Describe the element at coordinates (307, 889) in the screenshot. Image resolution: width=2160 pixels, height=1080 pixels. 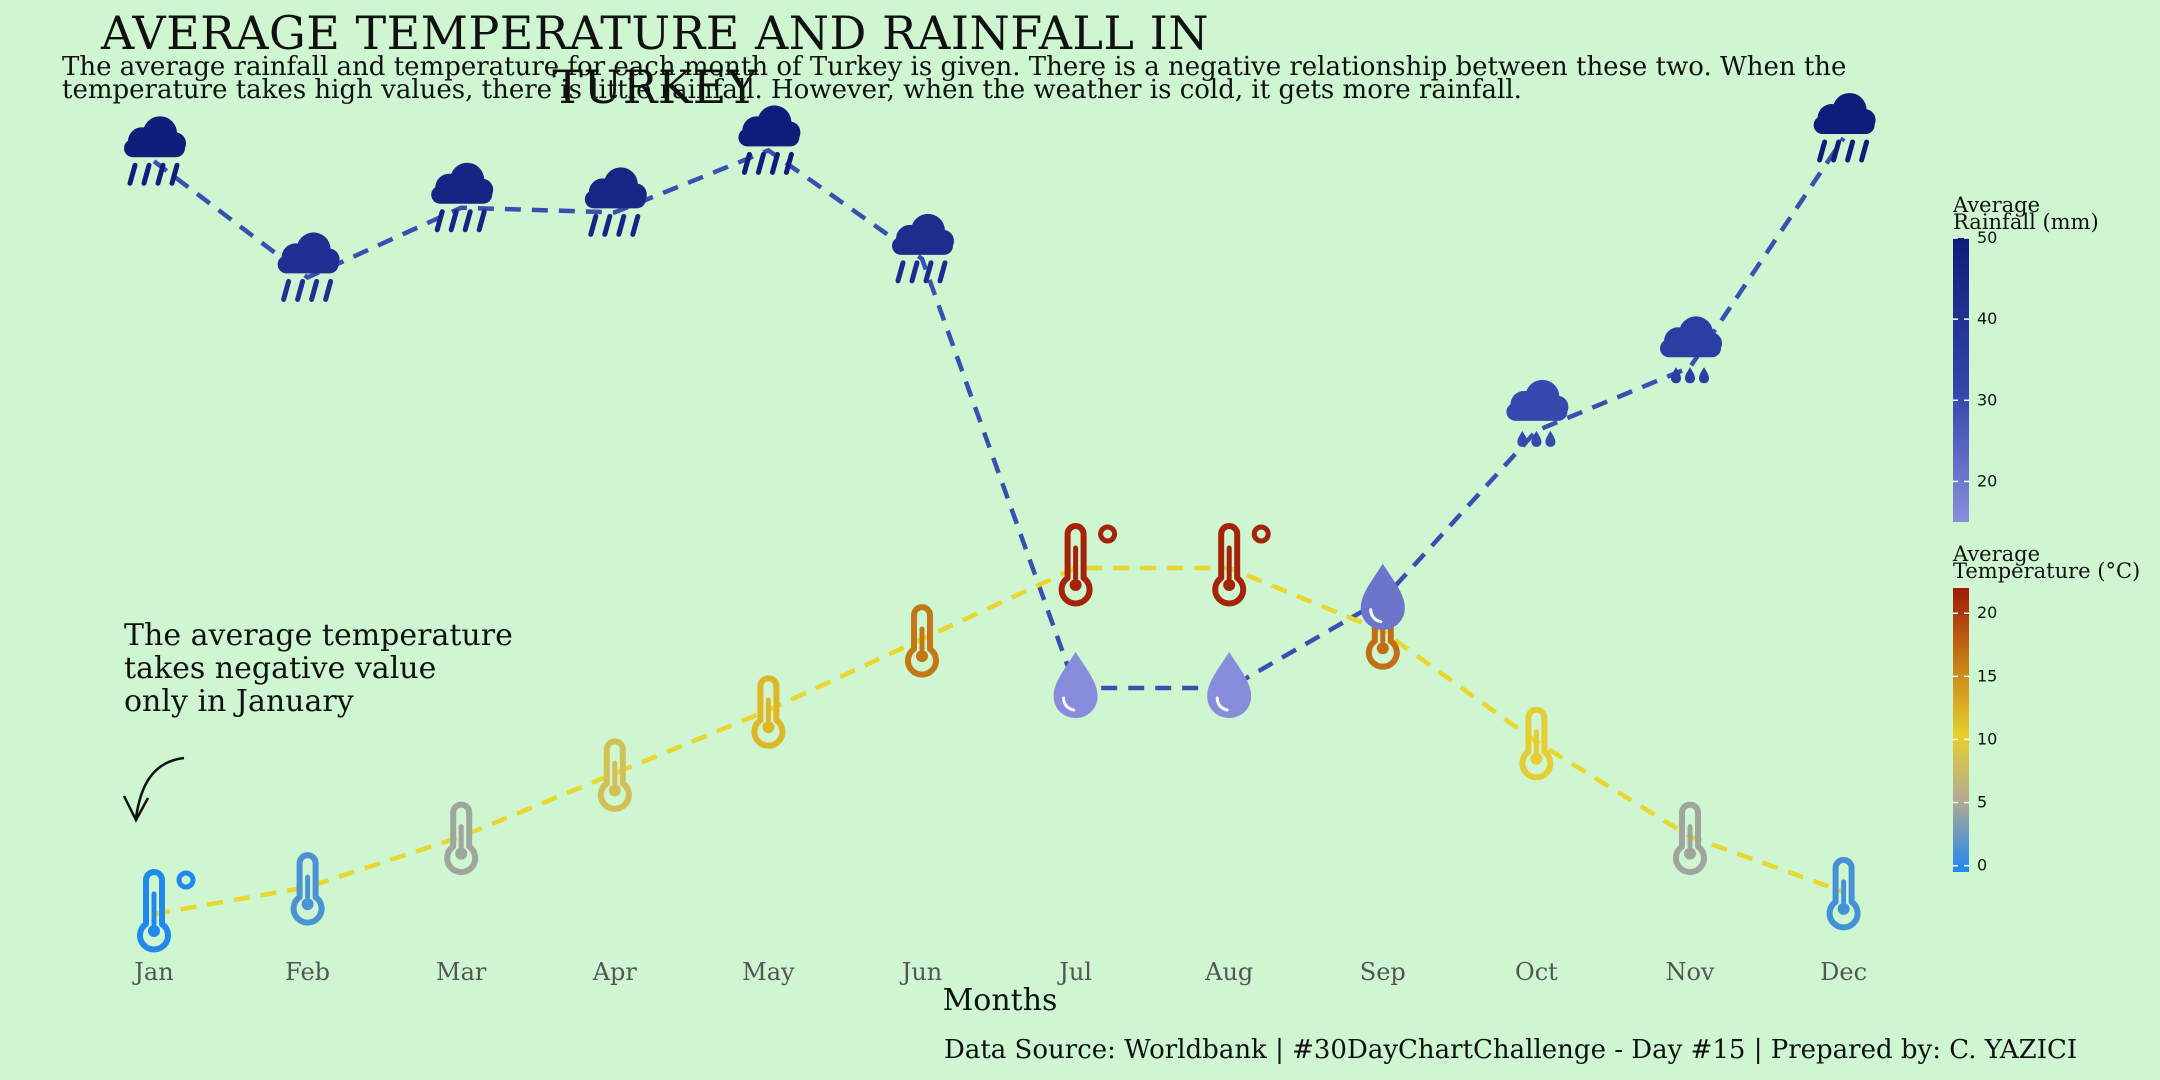
I see `temperature-point-feb` at that location.